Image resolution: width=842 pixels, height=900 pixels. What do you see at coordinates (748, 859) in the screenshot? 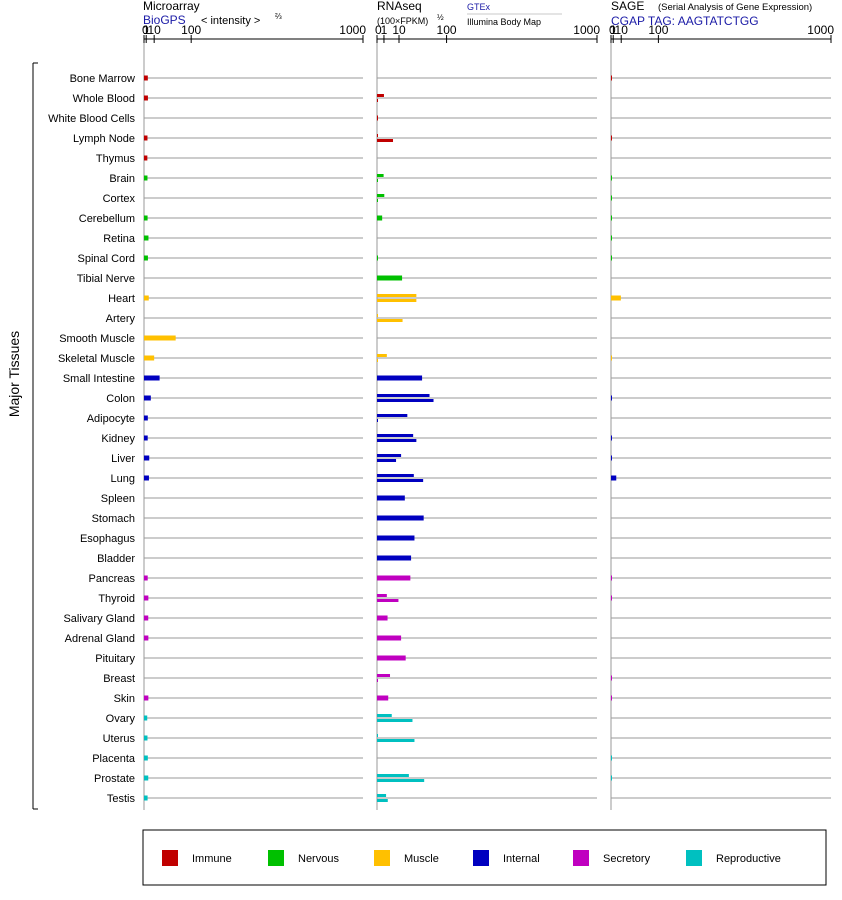
I see `legend-label-reproductive: Reproductive` at bounding box center [748, 859].